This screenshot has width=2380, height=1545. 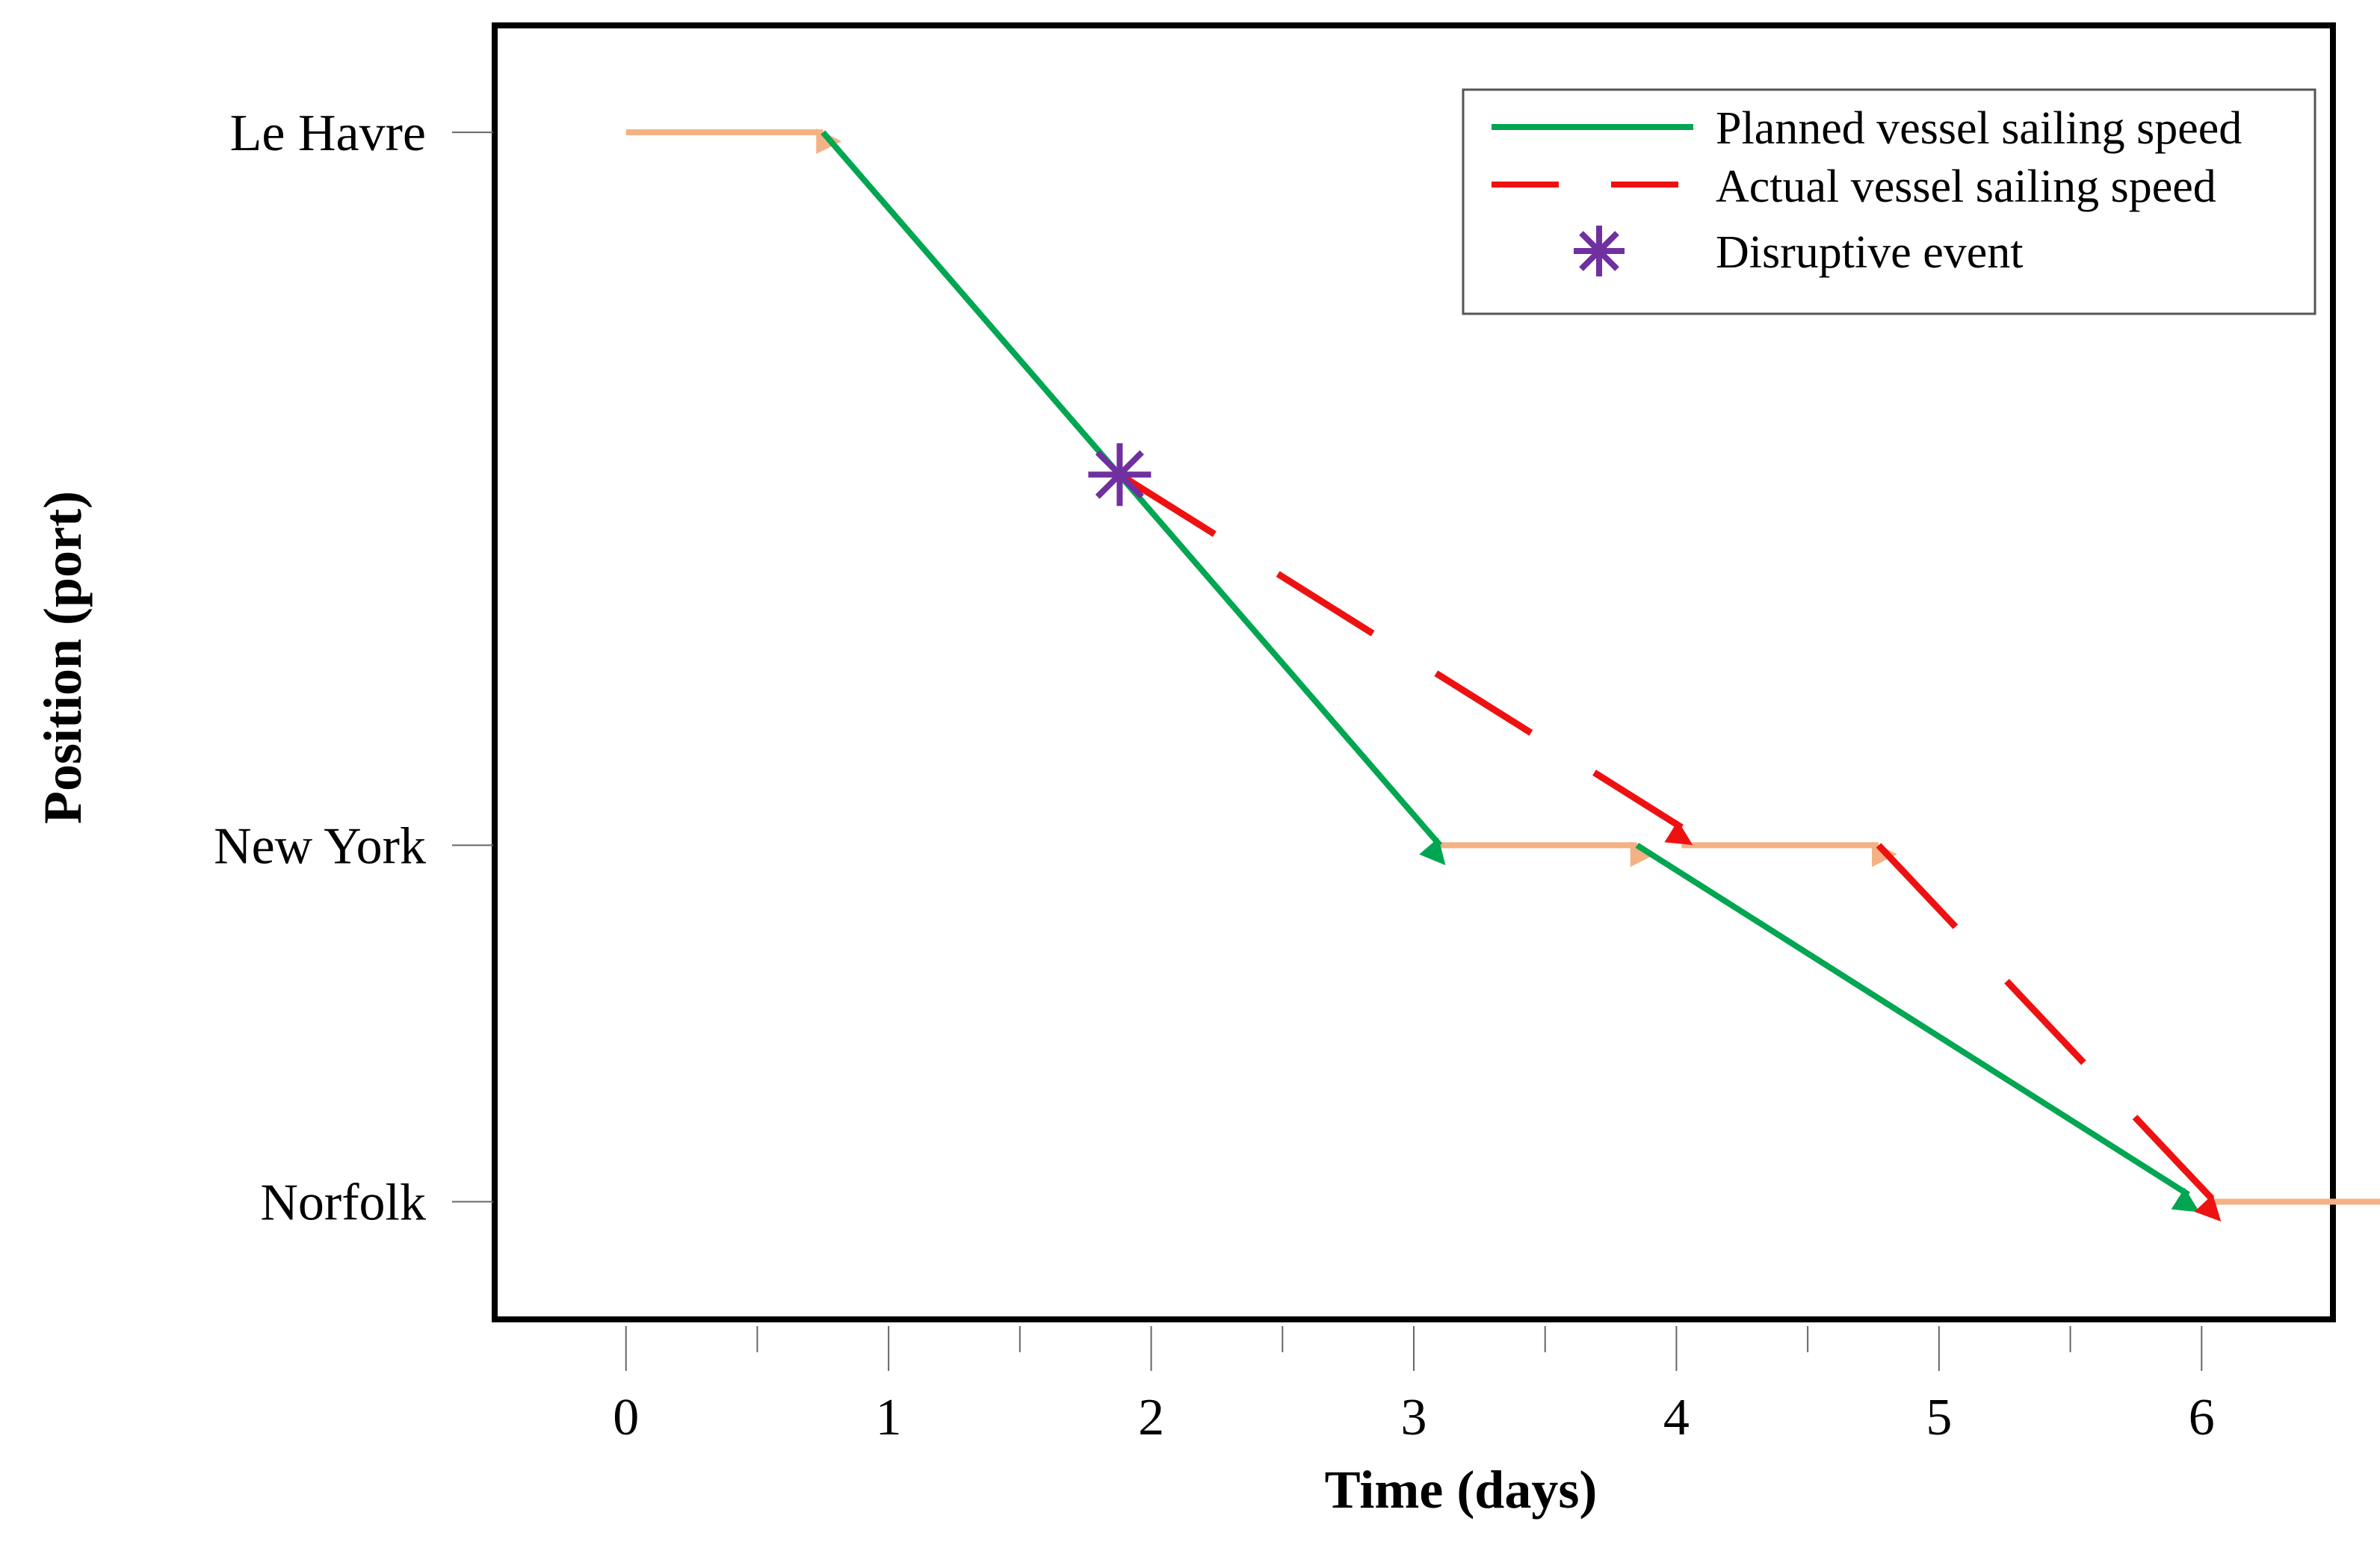 What do you see at coordinates (328, 133) in the screenshot?
I see `y-tick-label-le-havre: Le Havre` at bounding box center [328, 133].